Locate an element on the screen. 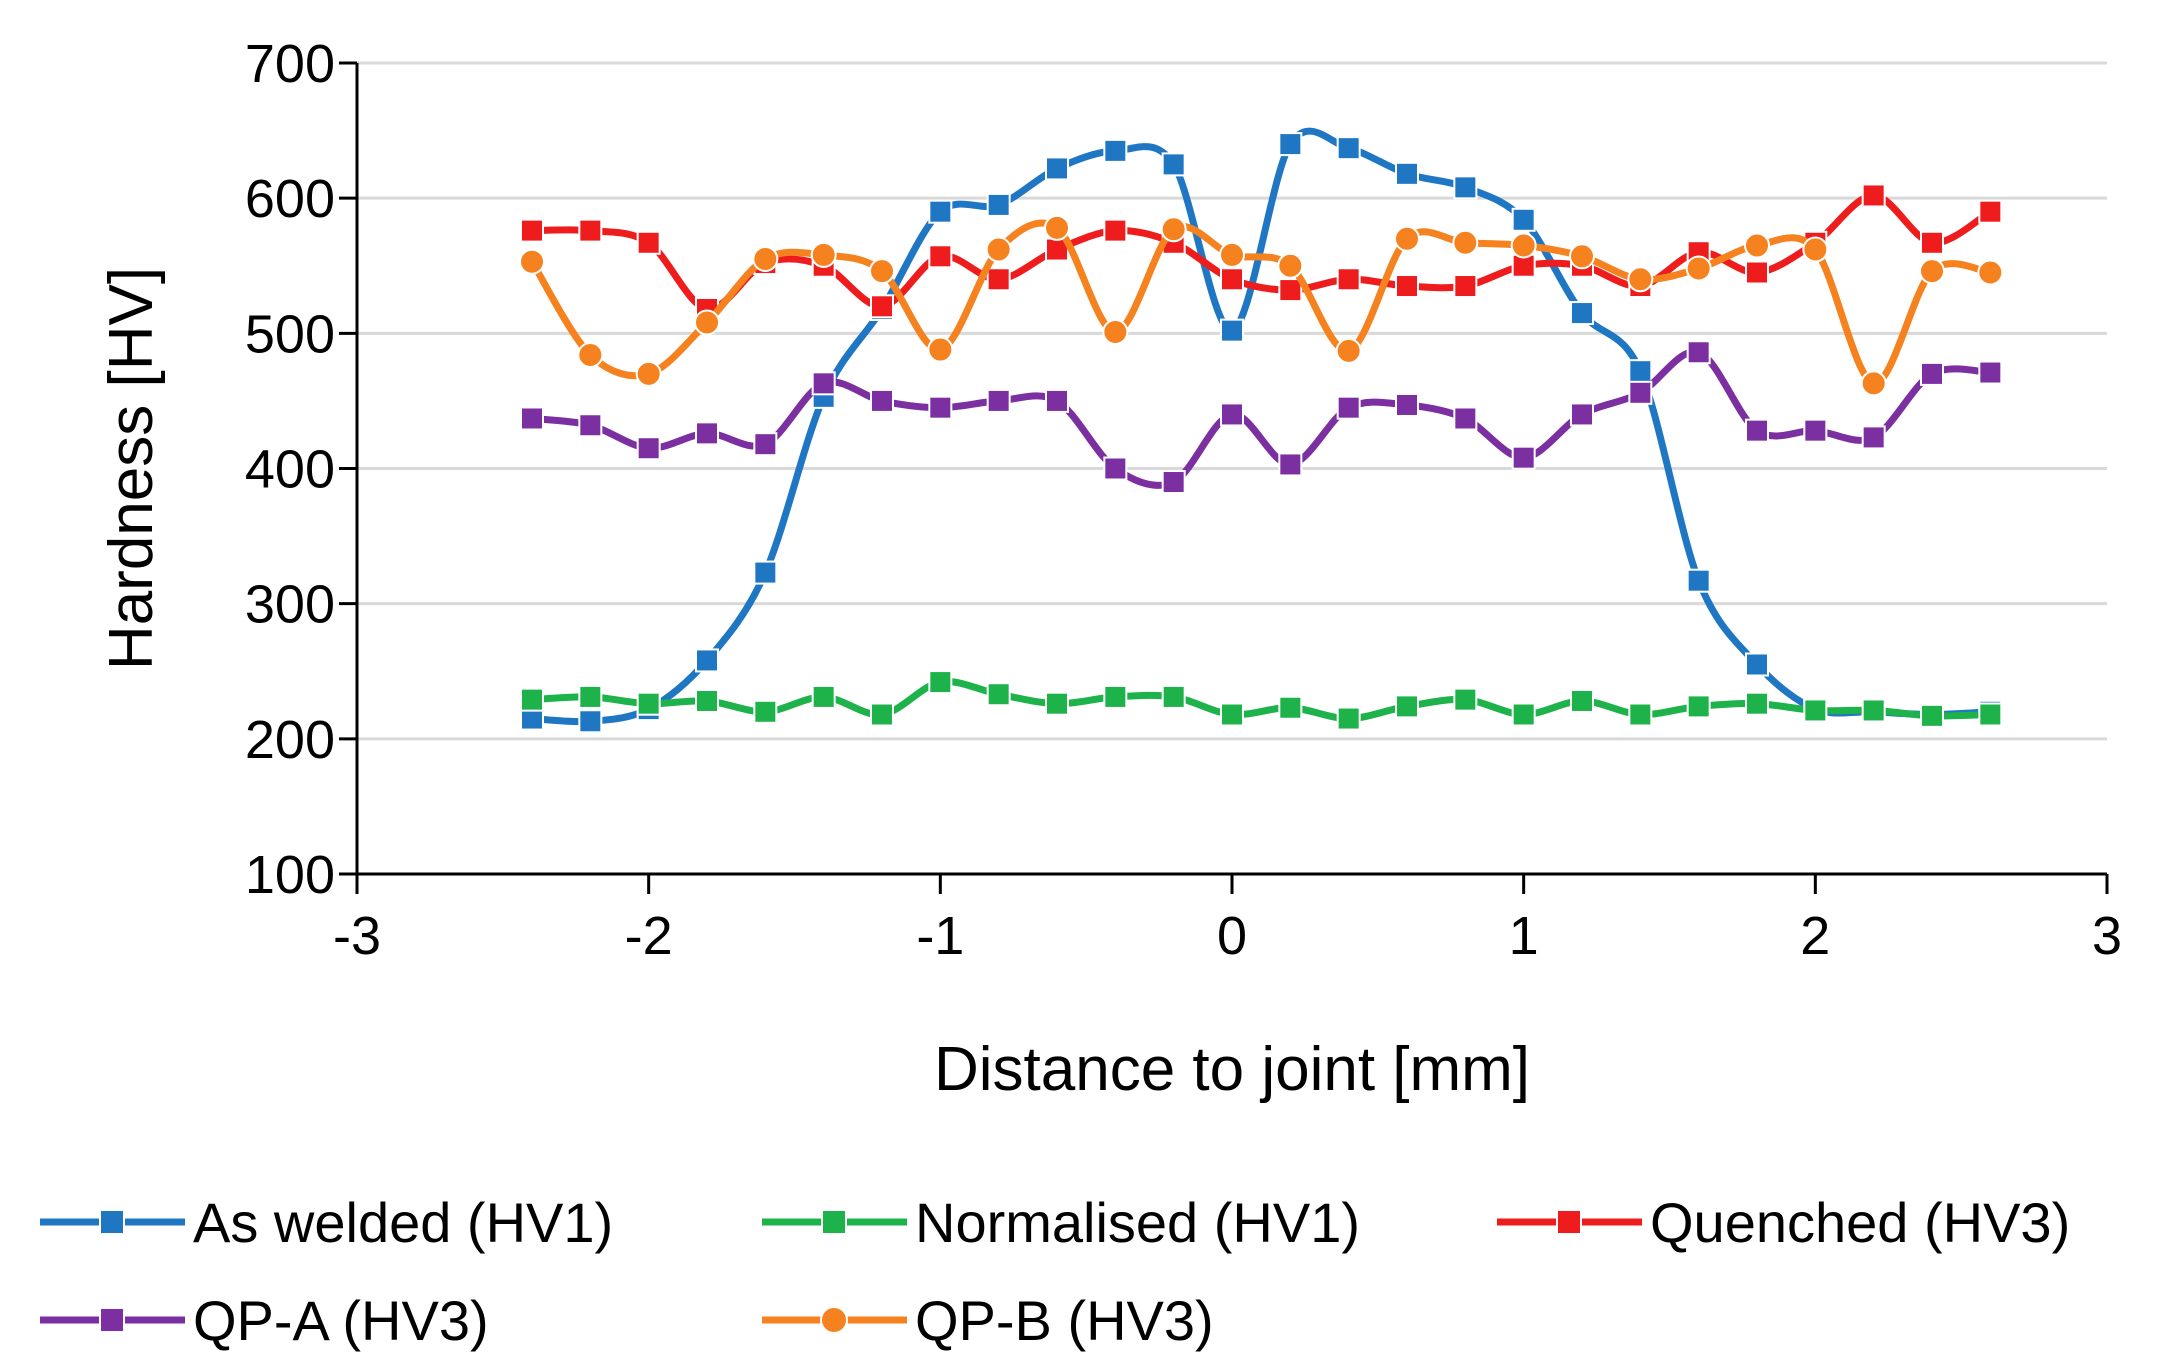 This screenshot has width=2164, height=1371. x-tick-label: -1 is located at coordinates (940, 936).